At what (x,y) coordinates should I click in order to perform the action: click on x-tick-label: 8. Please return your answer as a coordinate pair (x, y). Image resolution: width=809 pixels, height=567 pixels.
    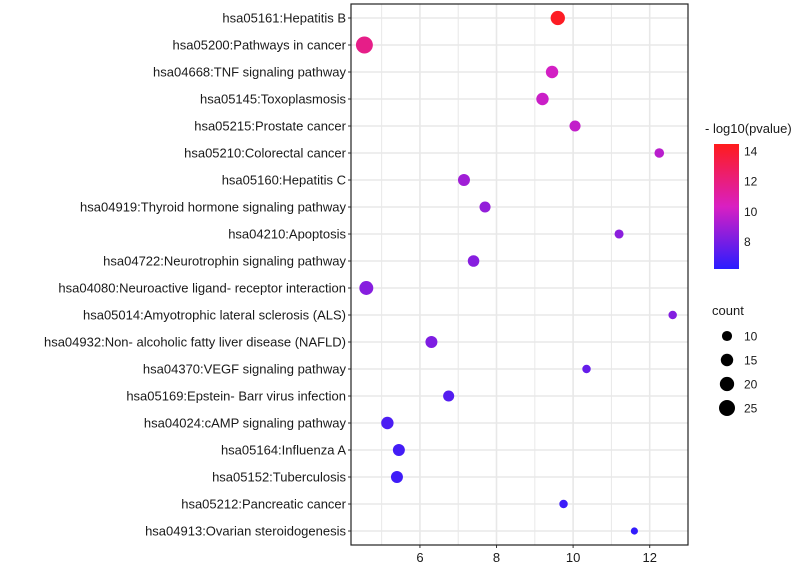
    Looking at the image, I should click on (496, 557).